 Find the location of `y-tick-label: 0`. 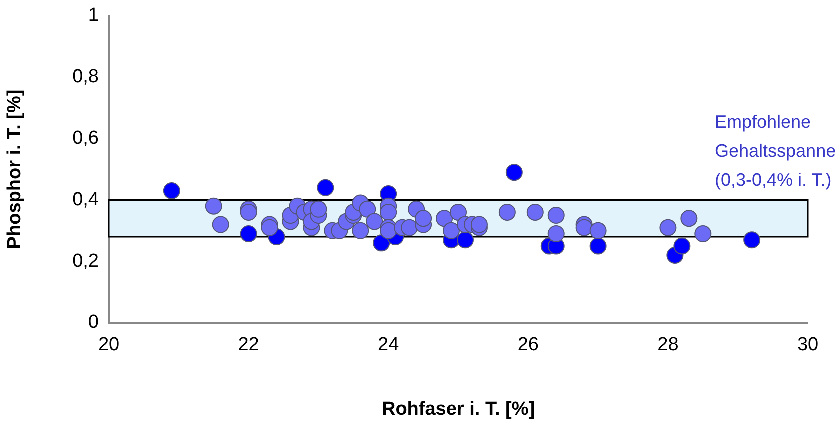

y-tick-label: 0 is located at coordinates (93, 323).